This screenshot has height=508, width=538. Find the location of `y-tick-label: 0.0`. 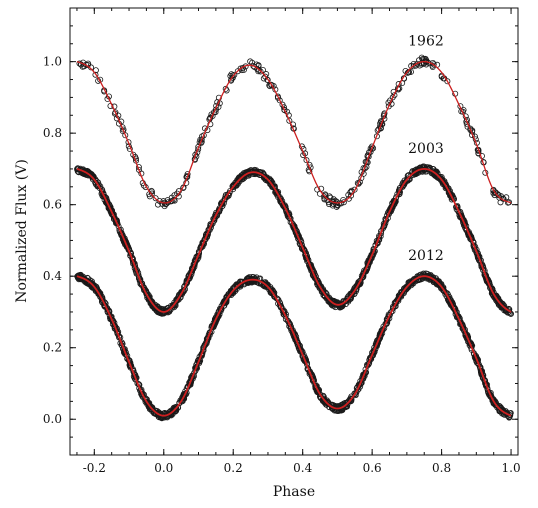

y-tick-label: 0.0 is located at coordinates (52, 419).